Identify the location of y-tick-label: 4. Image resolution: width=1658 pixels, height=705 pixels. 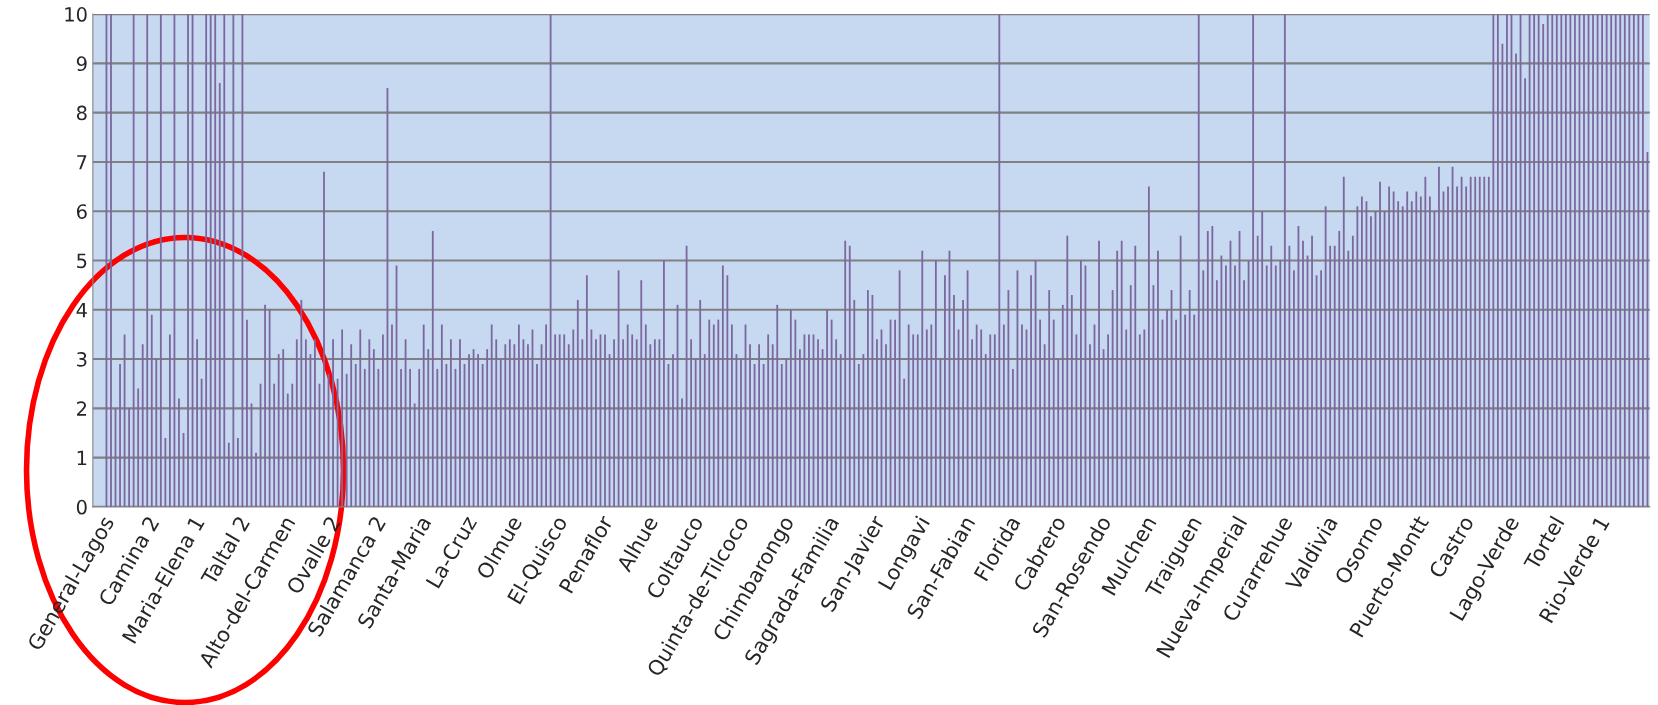
(81, 310).